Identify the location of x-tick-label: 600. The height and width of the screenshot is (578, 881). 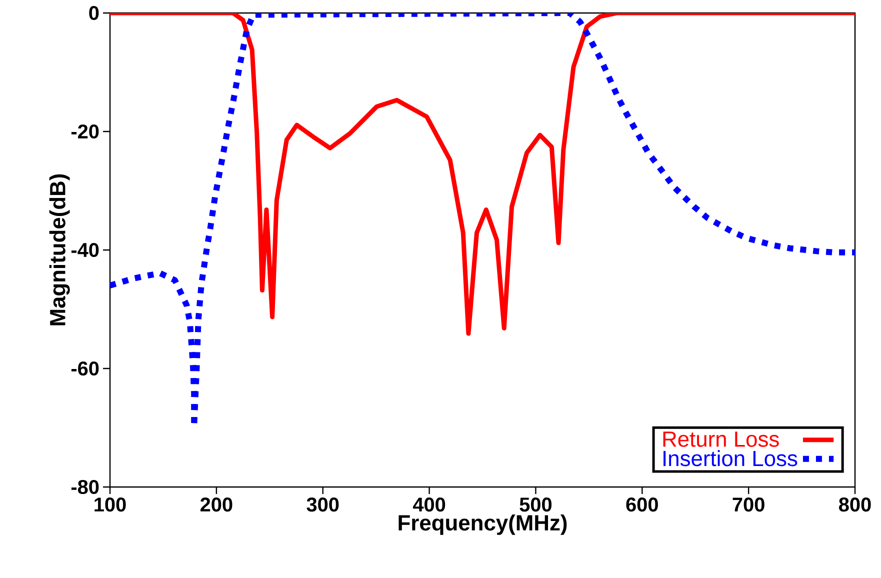
(642, 505).